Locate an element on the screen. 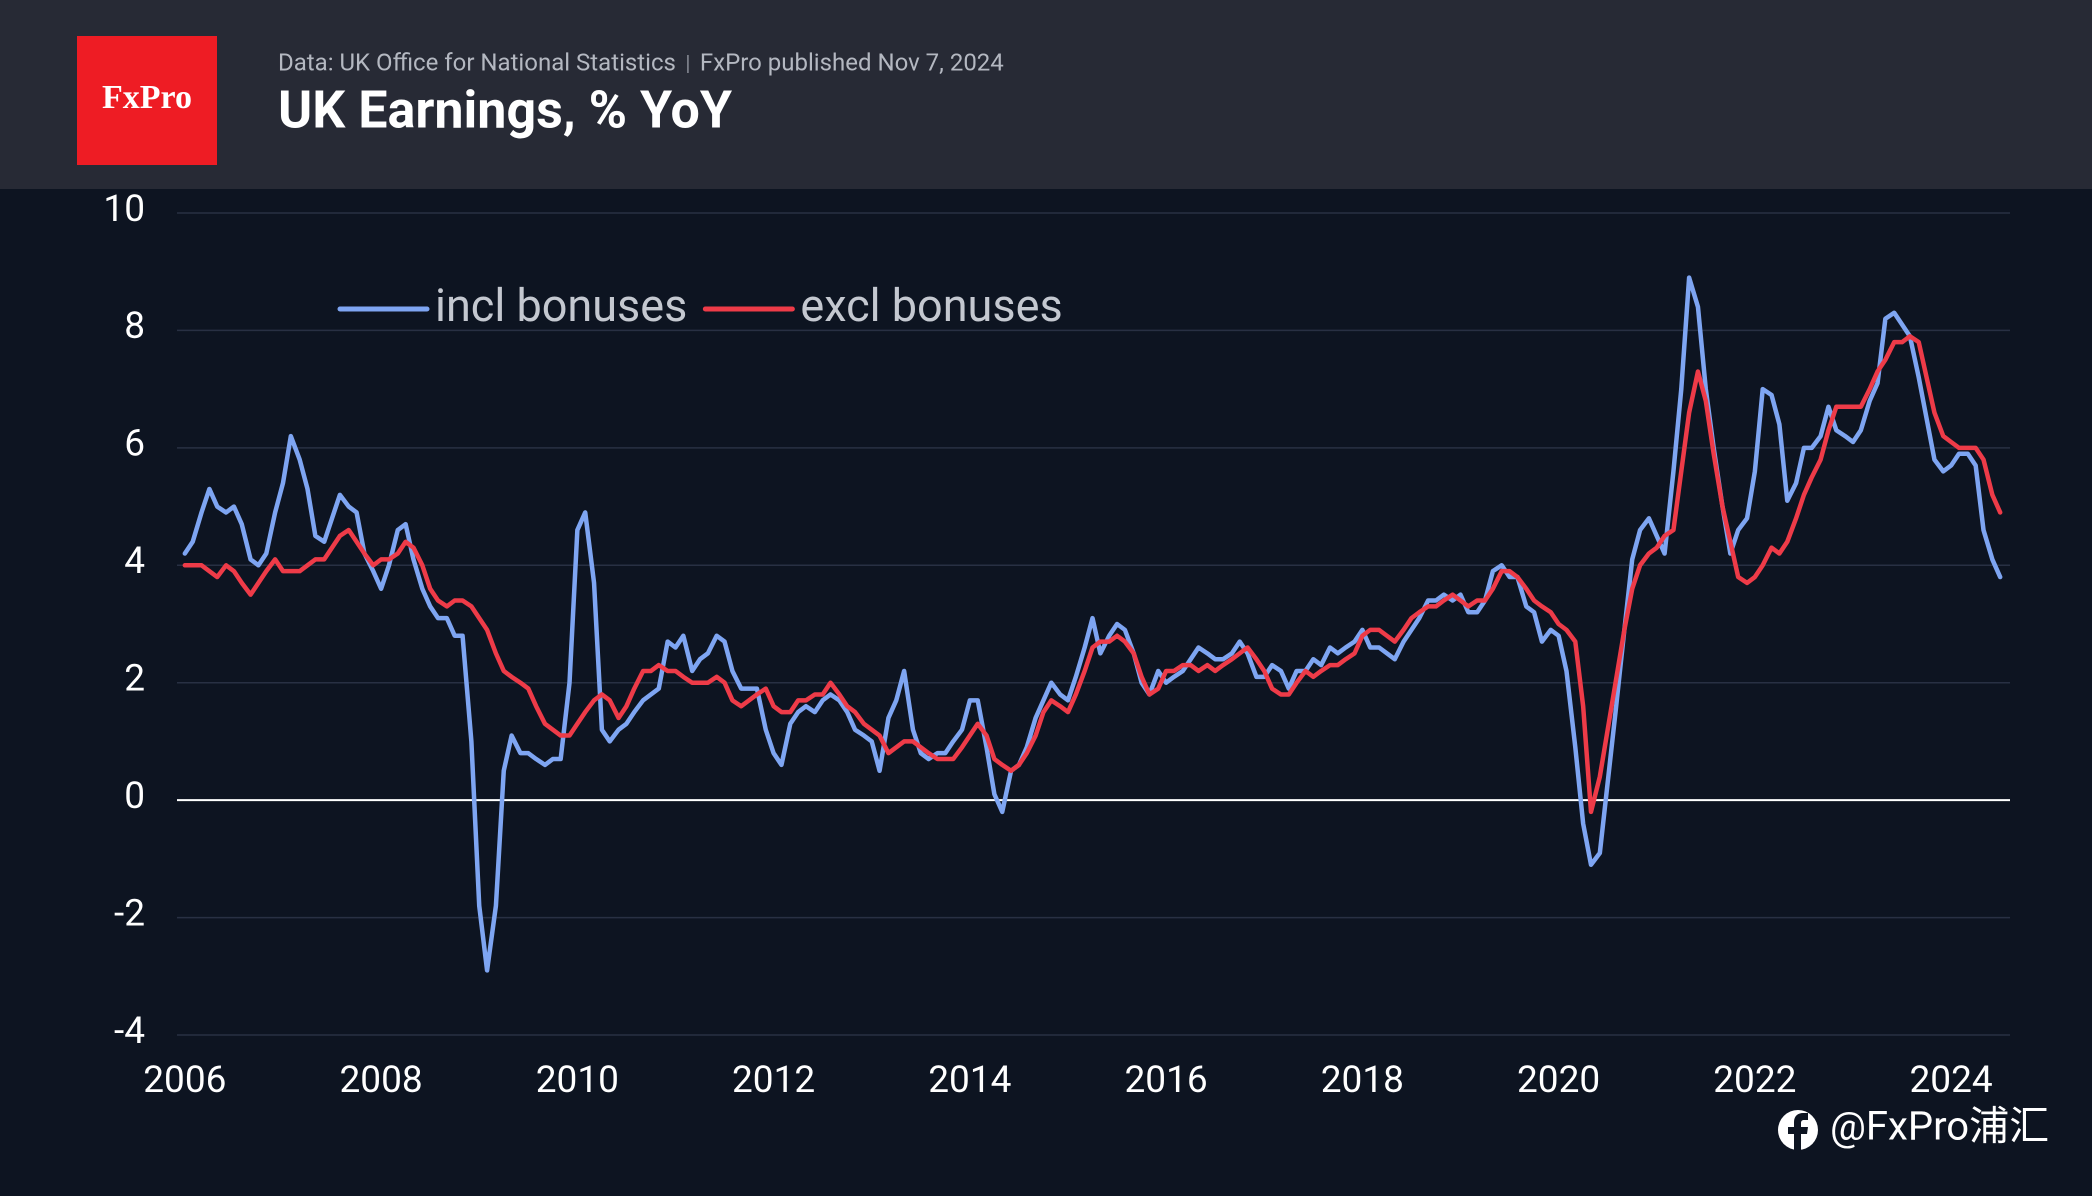 The width and height of the screenshot is (2092, 1196). published: FxPro published Nov 7, 2024 is located at coordinates (852, 62).